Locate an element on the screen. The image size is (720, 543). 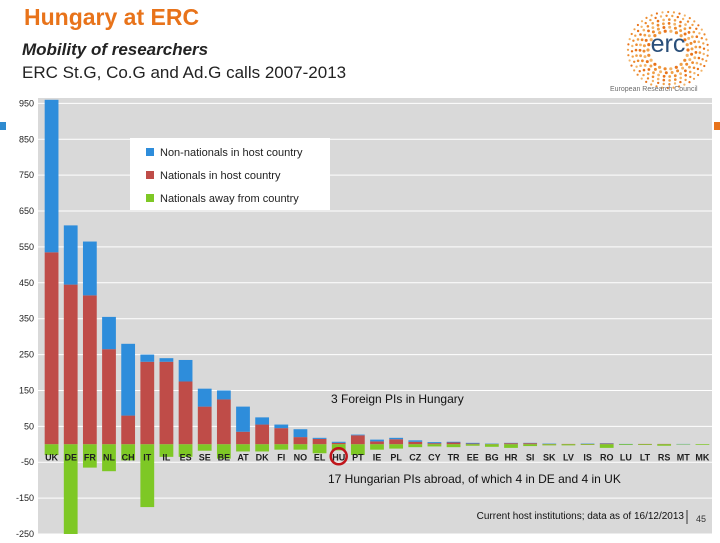
legend-label: Nationals away from country is located at coordinates (229, 199).